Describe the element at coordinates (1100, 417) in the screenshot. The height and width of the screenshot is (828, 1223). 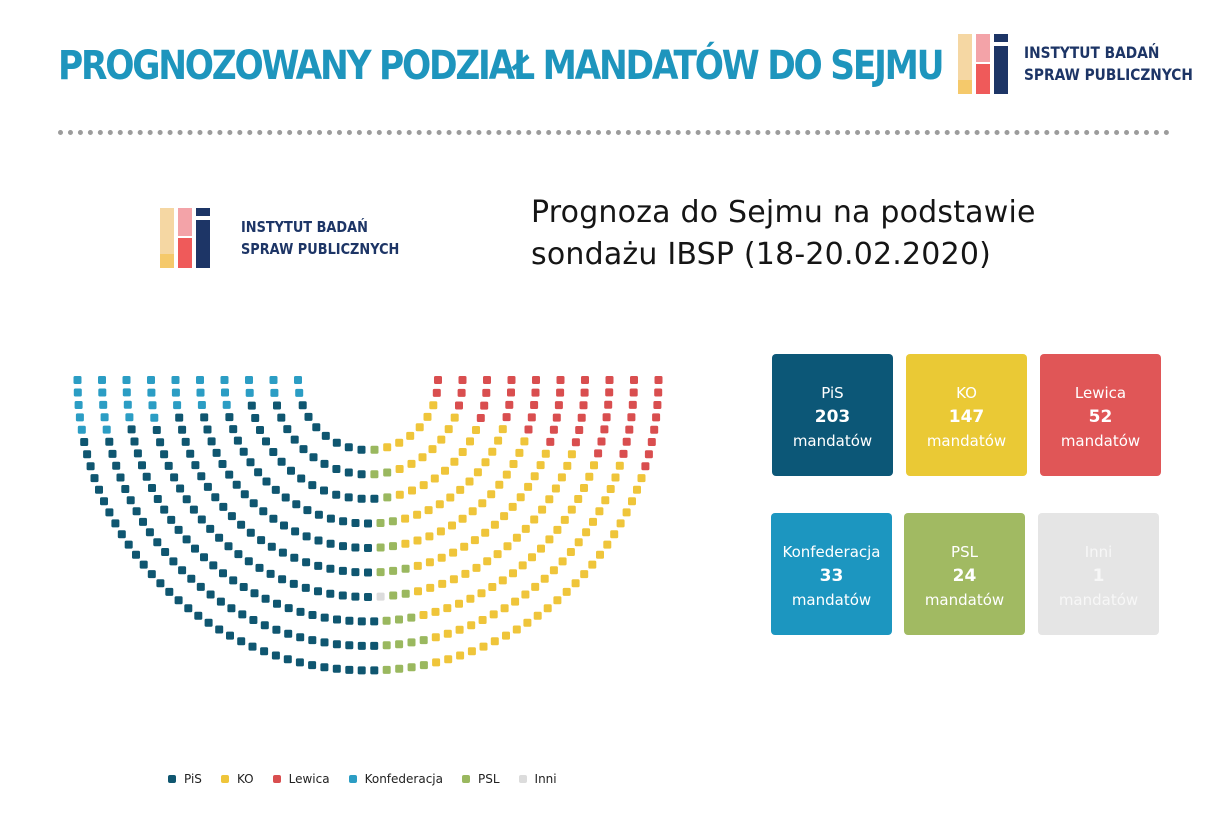
I see `card-seat-count: 52` at that location.